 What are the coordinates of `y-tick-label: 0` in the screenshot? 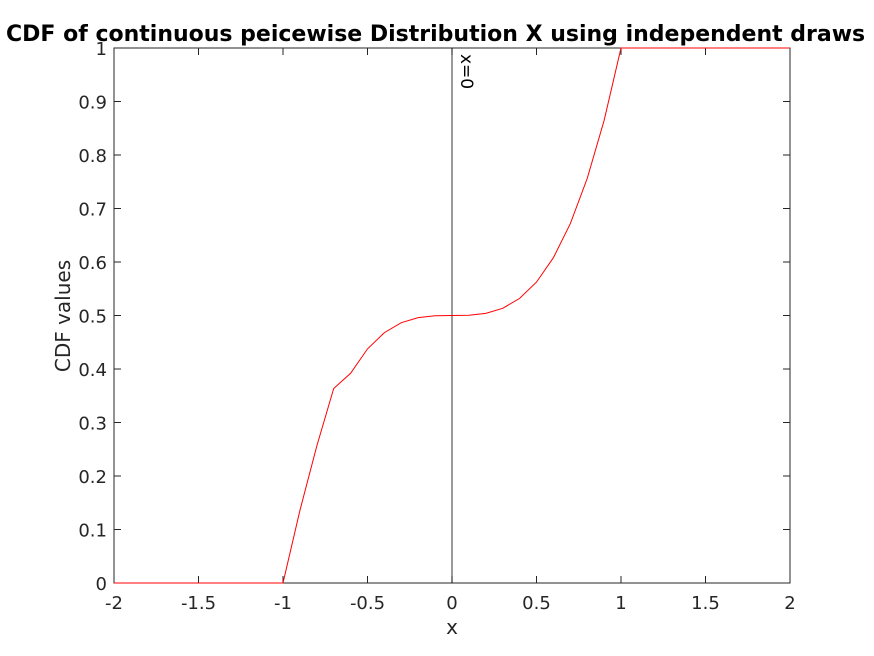 It's located at (101, 584).